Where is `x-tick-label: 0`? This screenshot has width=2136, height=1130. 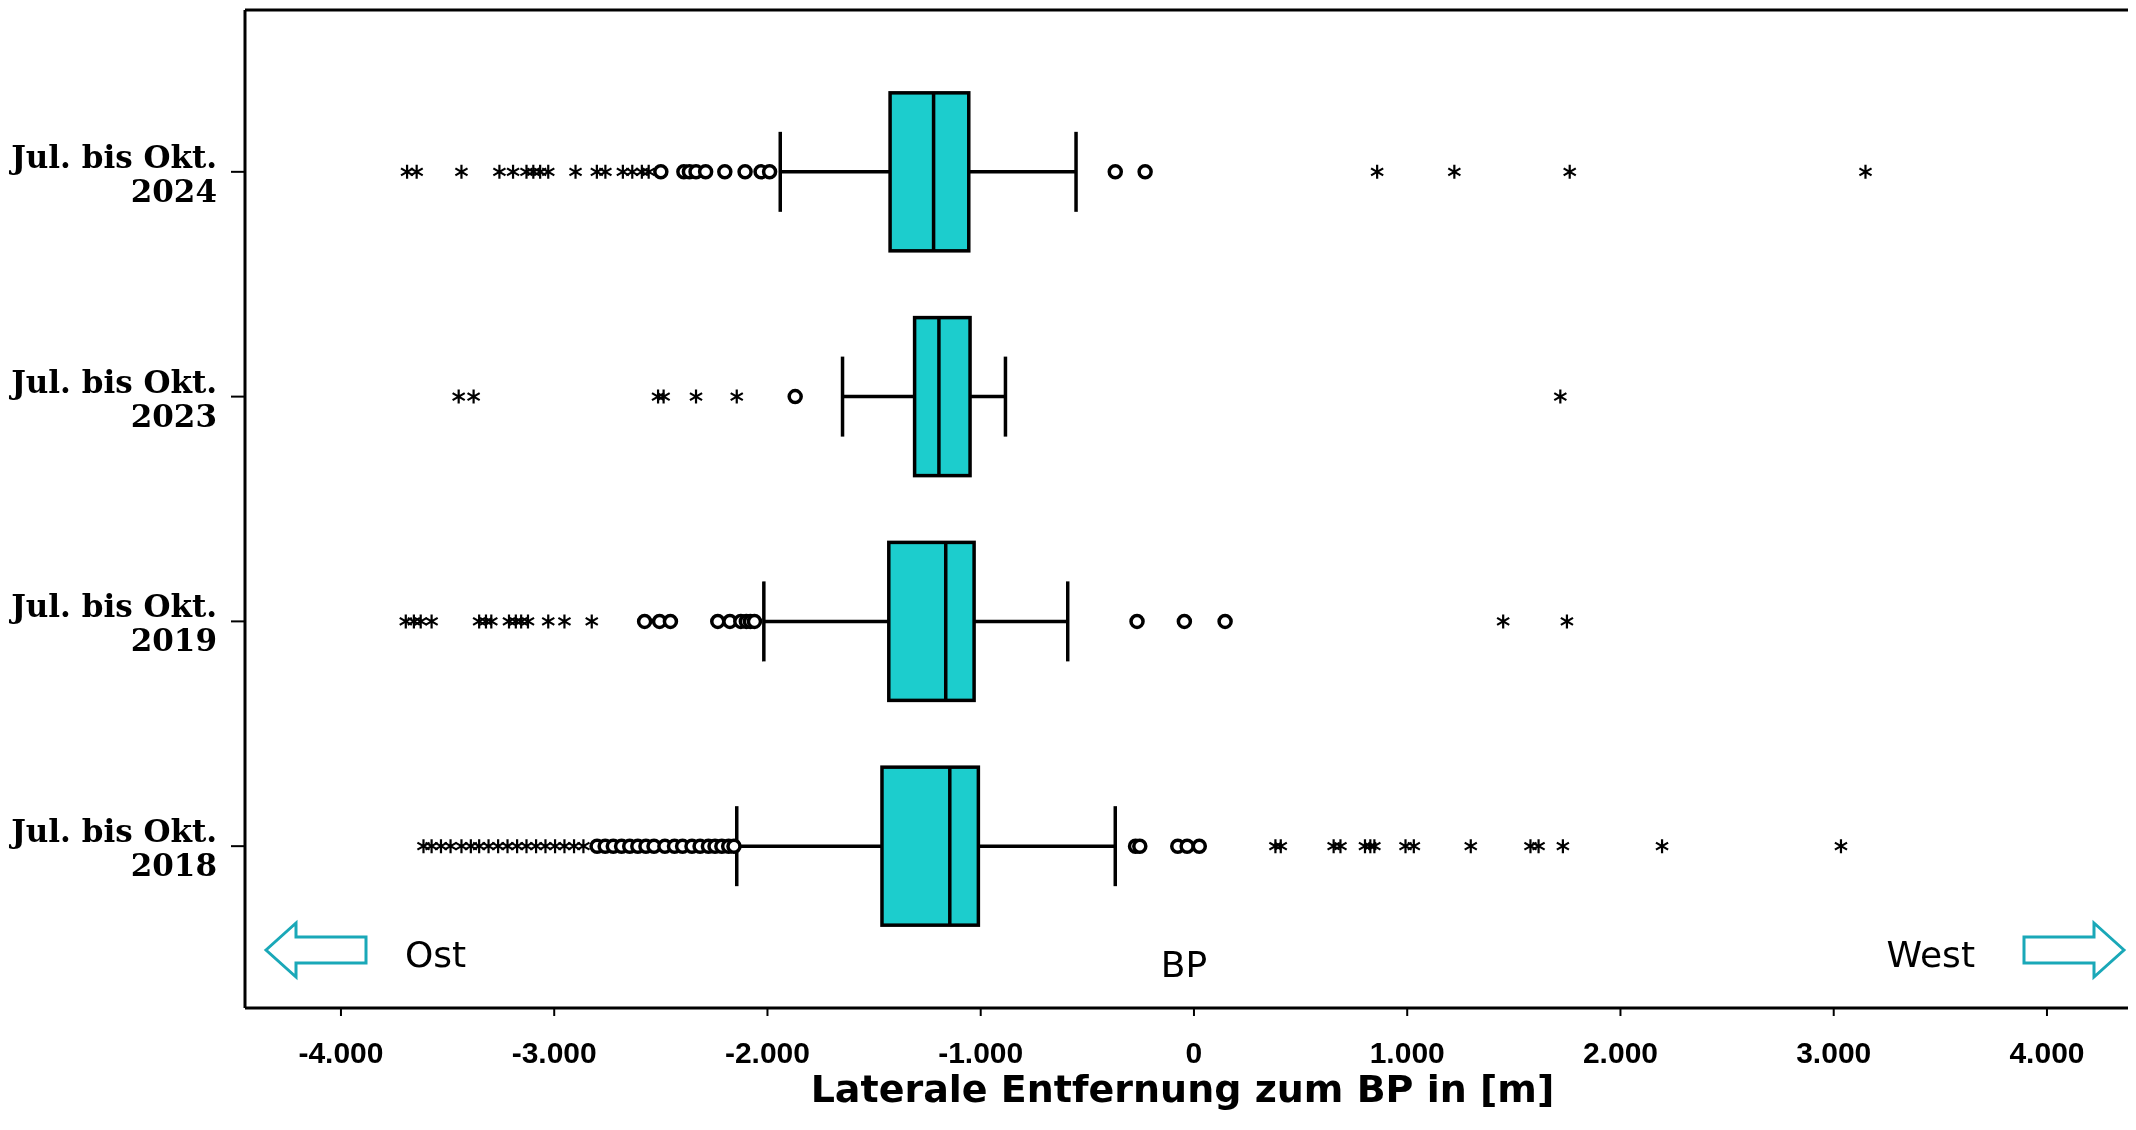
x-tick-label: 0 is located at coordinates (1194, 1052).